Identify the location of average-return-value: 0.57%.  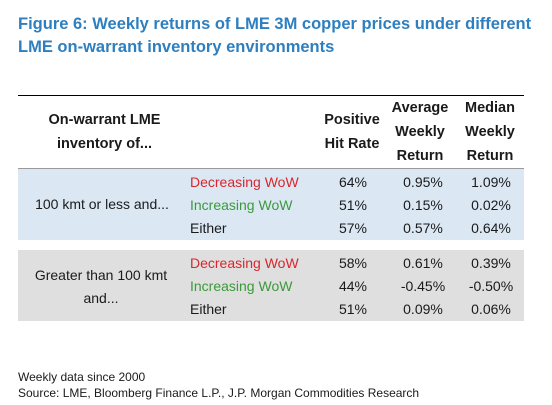
(423, 228).